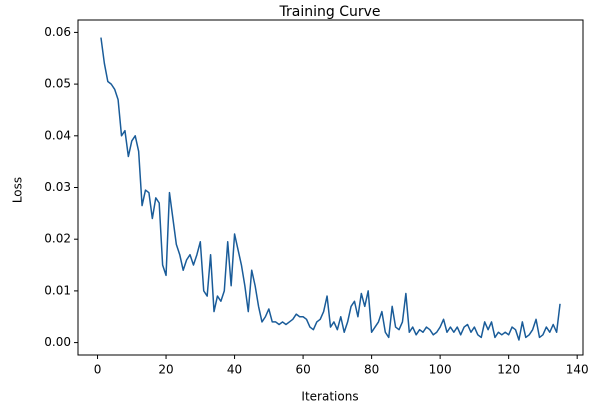  What do you see at coordinates (57, 342) in the screenshot?
I see `y-tick-label: 0.00` at bounding box center [57, 342].